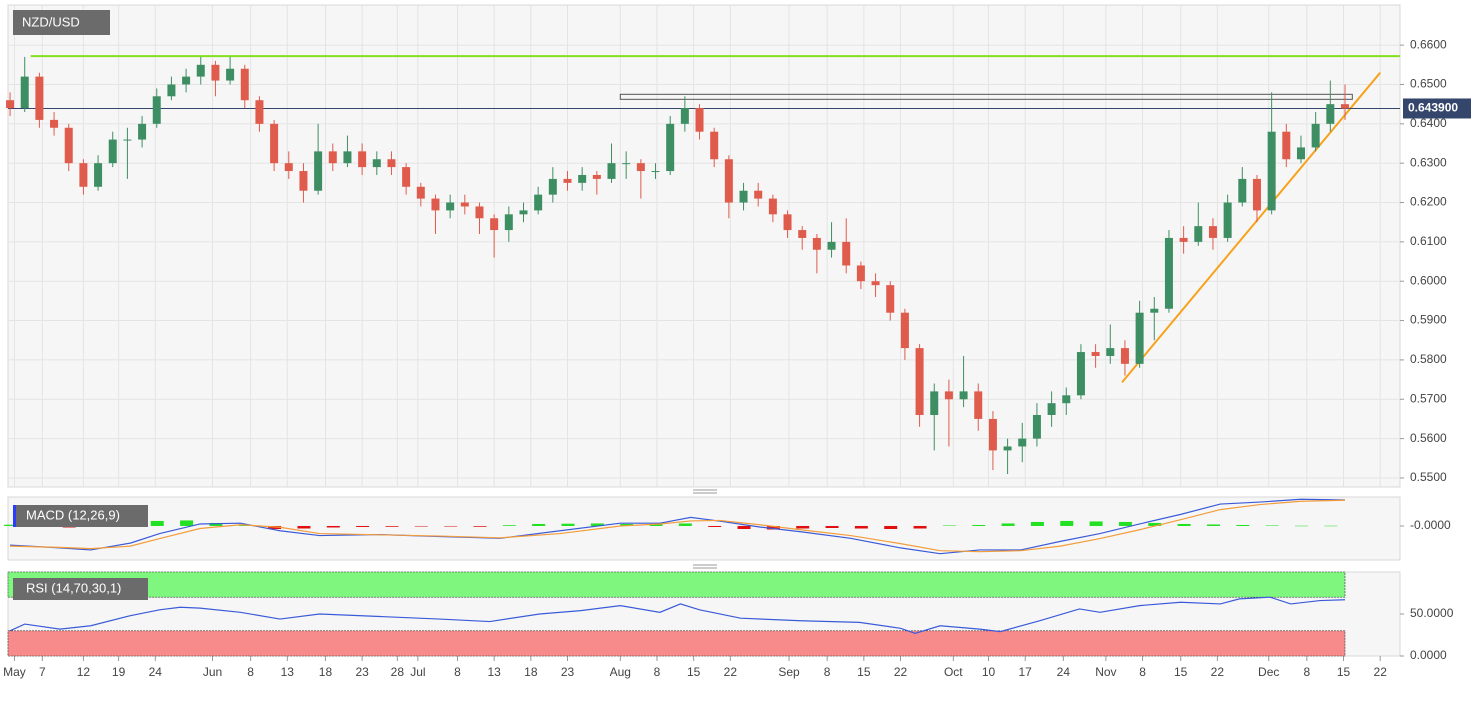 This screenshot has width=1479, height=708. I want to click on chart-title: NZD/USD, so click(51, 21).